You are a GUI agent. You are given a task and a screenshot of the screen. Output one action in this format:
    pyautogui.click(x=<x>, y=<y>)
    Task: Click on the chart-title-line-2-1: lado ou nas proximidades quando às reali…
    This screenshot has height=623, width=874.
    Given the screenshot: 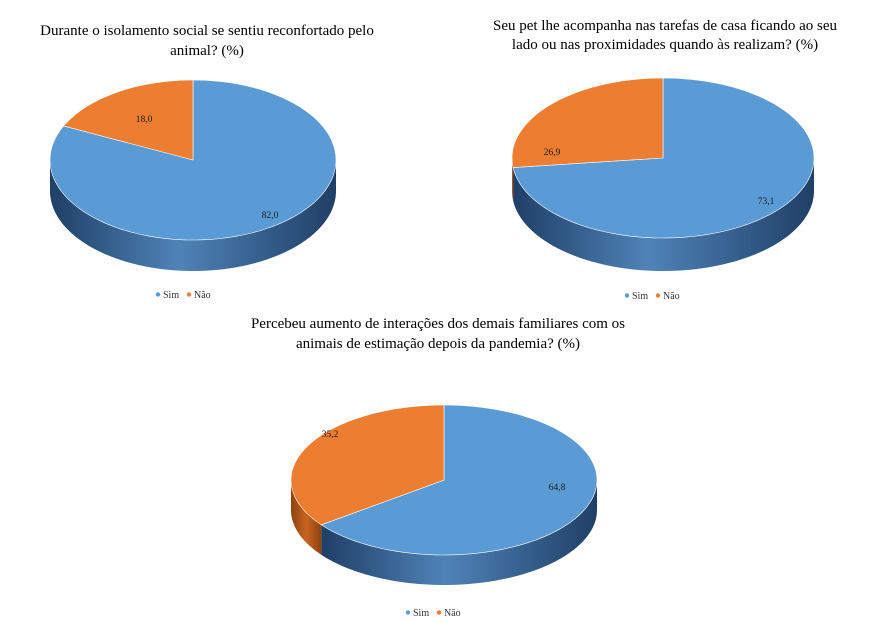 What is the action you would take?
    pyautogui.click(x=665, y=45)
    